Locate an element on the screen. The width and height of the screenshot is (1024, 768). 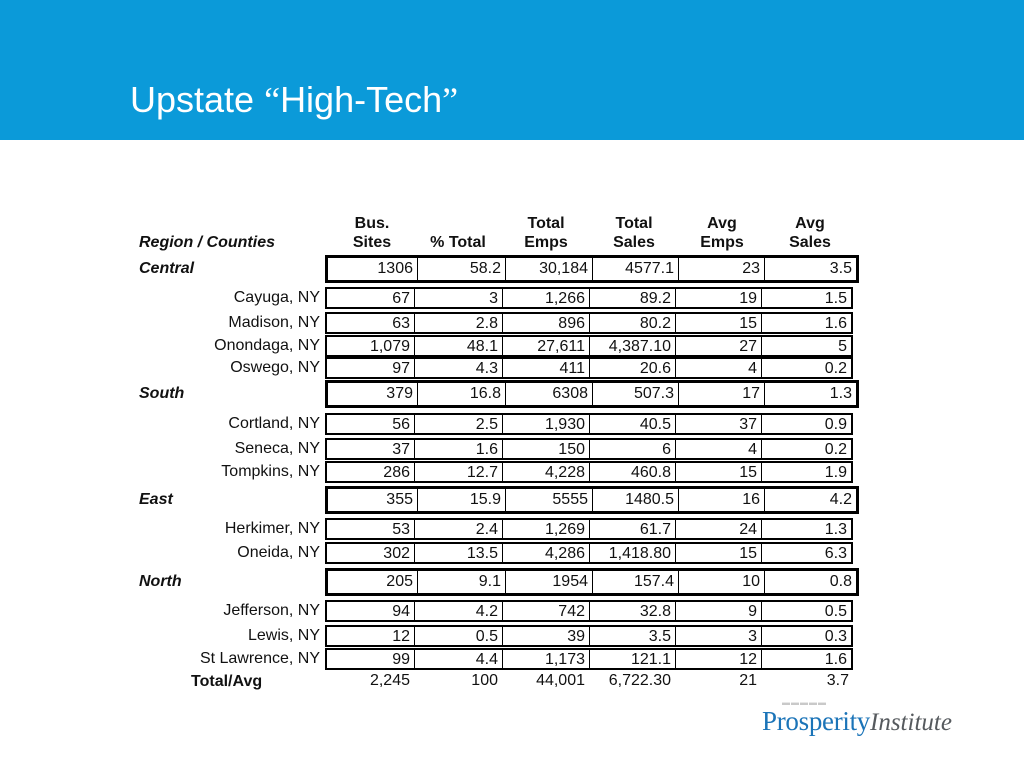
county-row: Lewis, NY 12 0.5 39 3.5 3 0.3 is located at coordinates (498, 636).